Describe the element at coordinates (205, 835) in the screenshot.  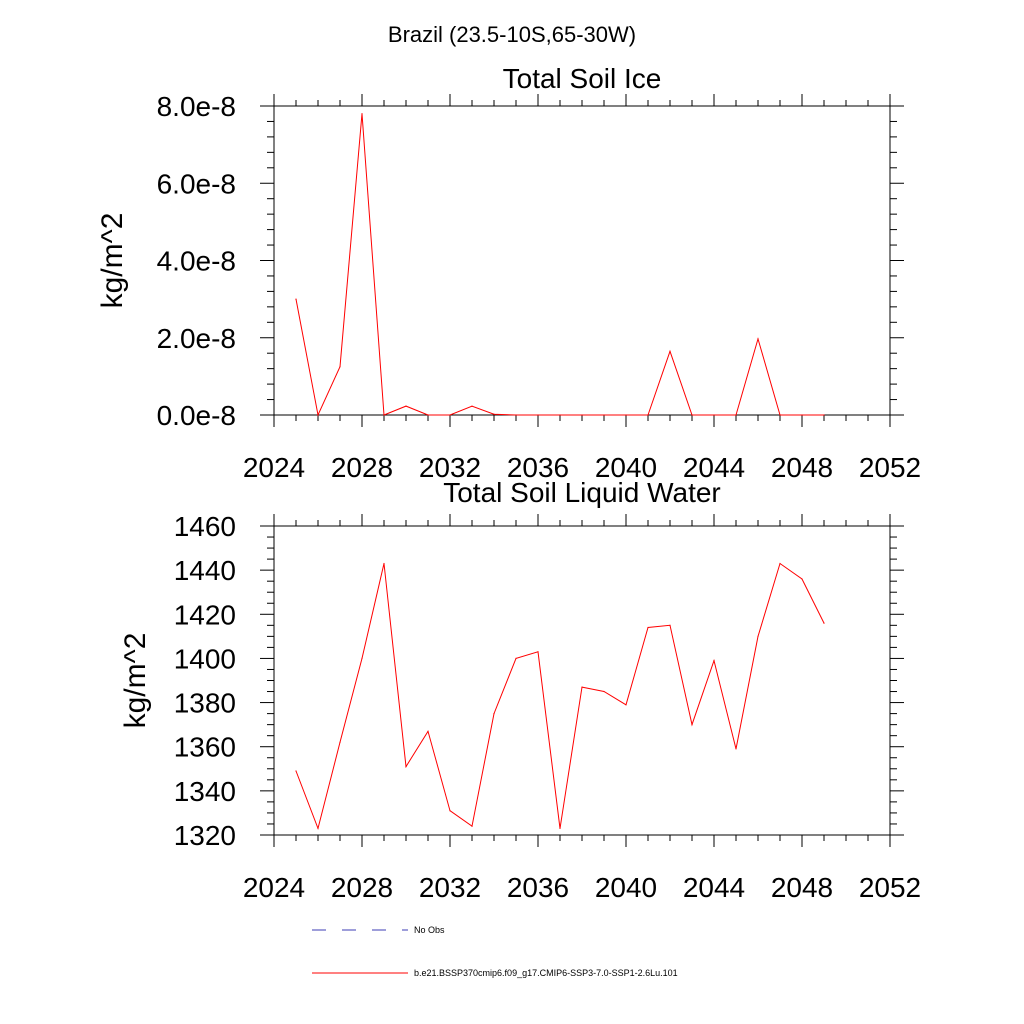
I see `y-tick-label: 1320` at that location.